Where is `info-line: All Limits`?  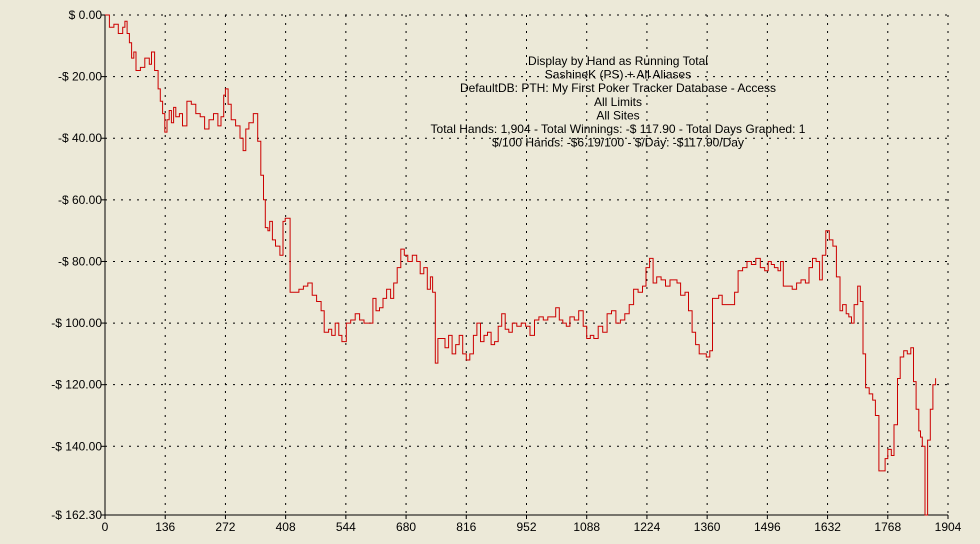
info-line: All Limits is located at coordinates (618, 102).